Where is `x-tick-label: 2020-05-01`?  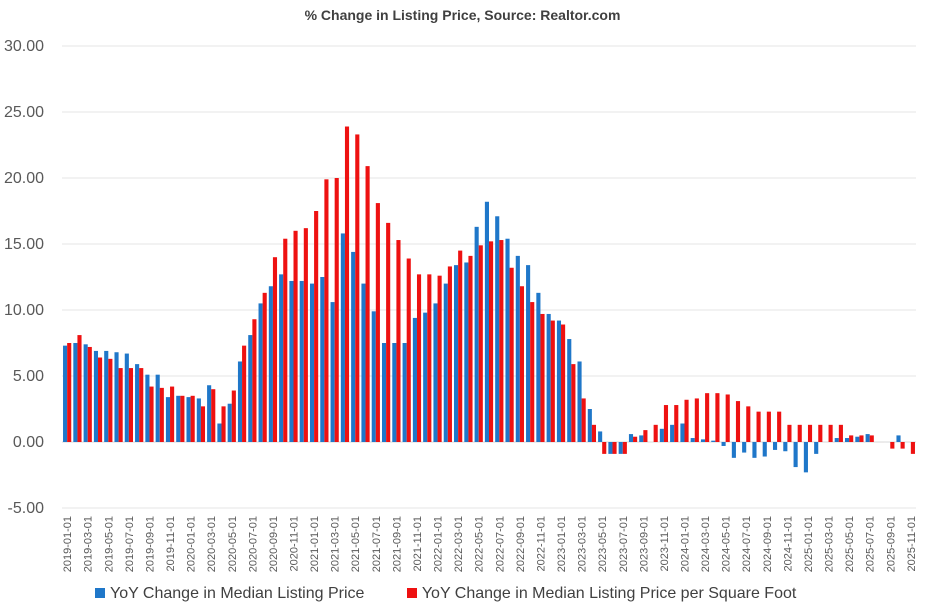 x-tick-label: 2020-05-01 is located at coordinates (233, 544).